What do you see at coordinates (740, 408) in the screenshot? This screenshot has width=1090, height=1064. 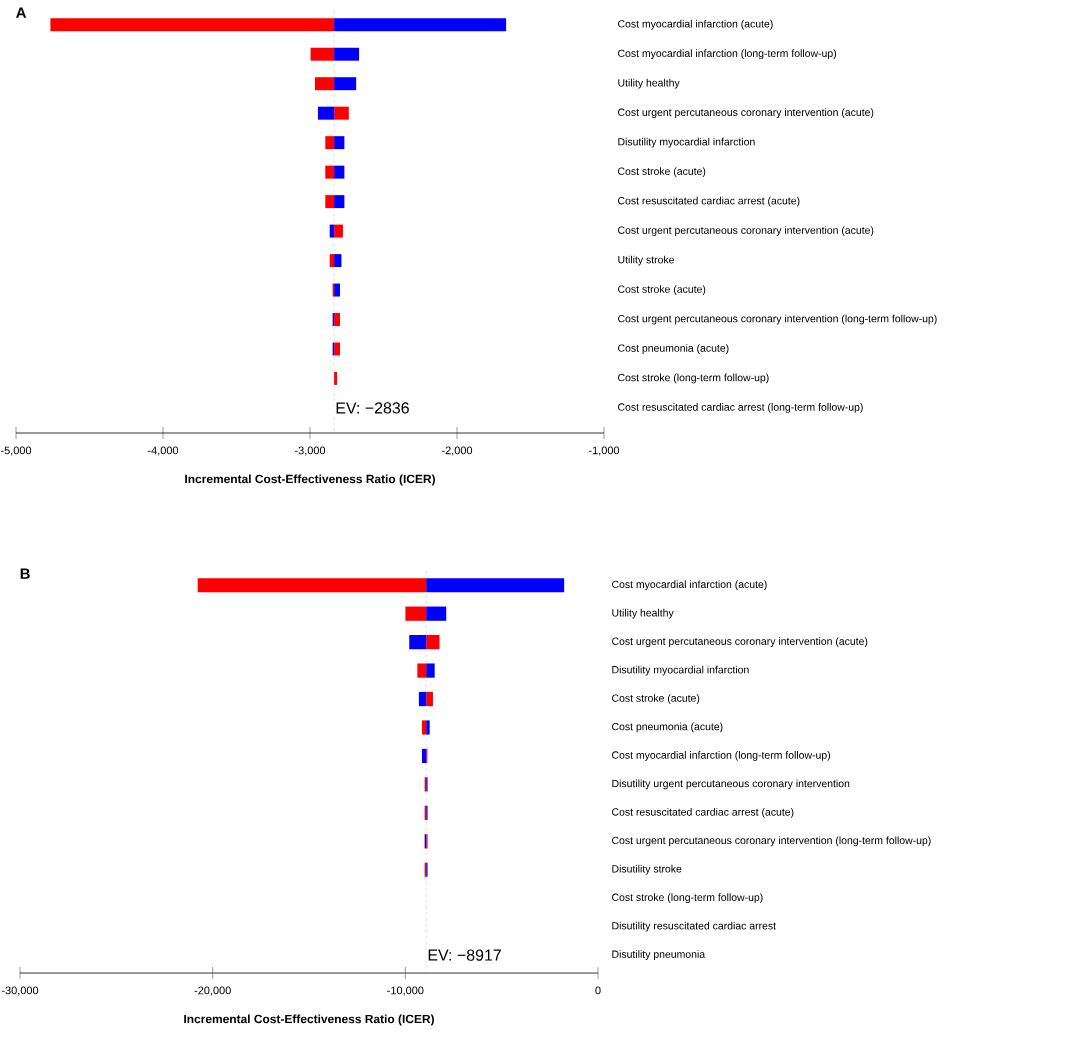 I see `y-tick-label: Cost resuscitated cardiac arrest (long-term follow-up)` at bounding box center [740, 408].